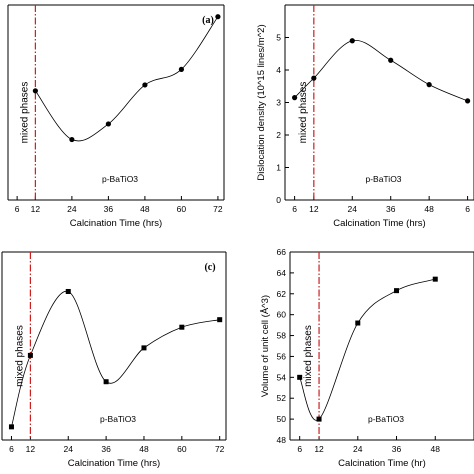 This screenshot has width=474, height=474. Describe the element at coordinates (278, 70) in the screenshot. I see `y-tick-label: 4` at that location.